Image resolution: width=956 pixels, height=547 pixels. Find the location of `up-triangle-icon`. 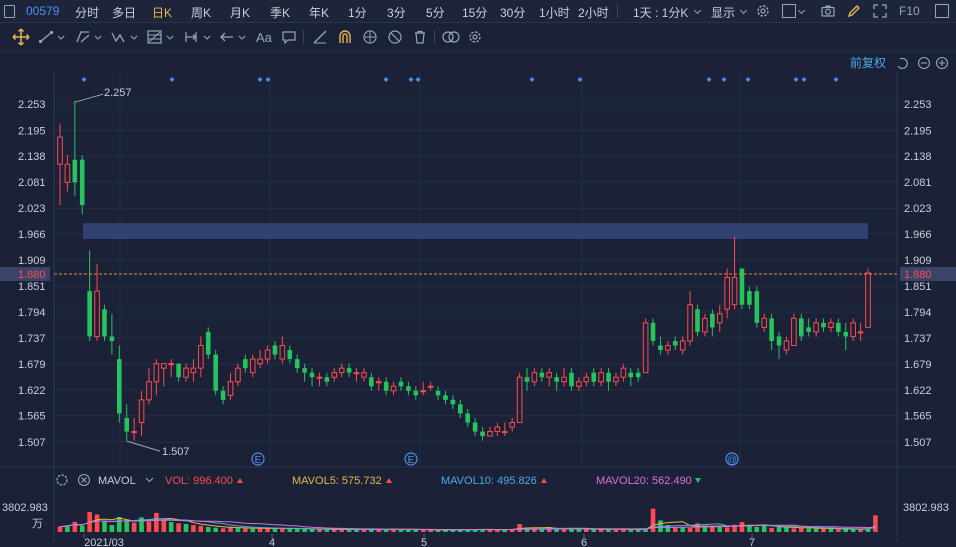

up-triangle-icon is located at coordinates (389, 480).